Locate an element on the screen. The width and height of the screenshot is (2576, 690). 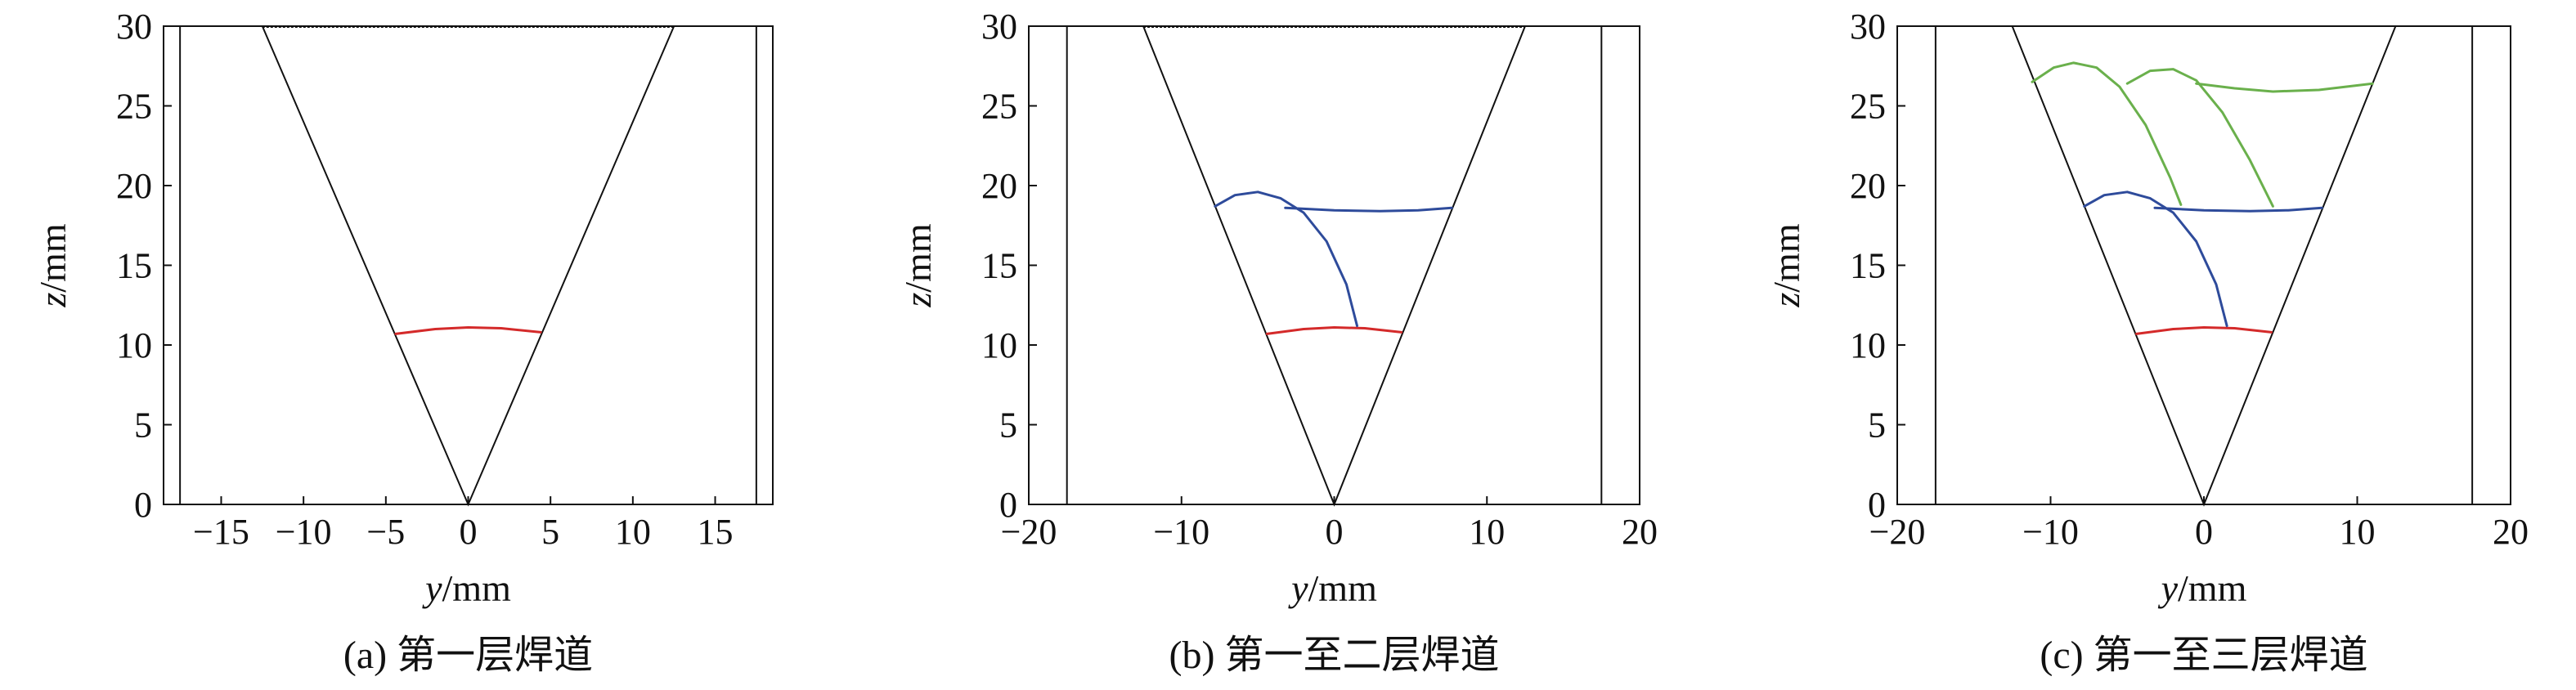
x-tick-label: 5 is located at coordinates (550, 532).